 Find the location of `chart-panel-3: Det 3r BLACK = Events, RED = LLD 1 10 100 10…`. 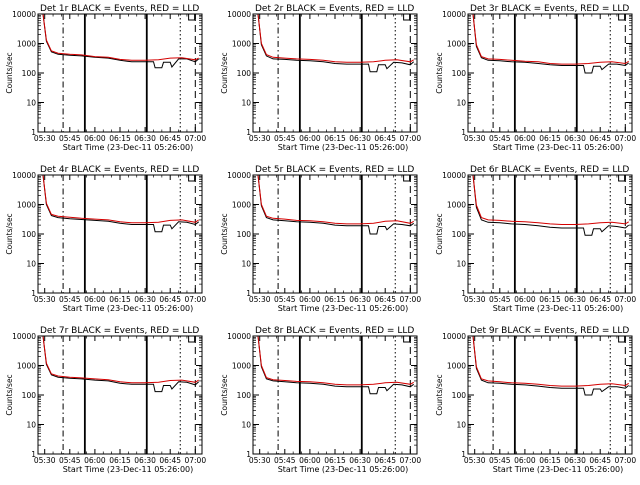

chart-panel-3: Det 3r BLACK = Events, RED = LLD 1 10 100 10… is located at coordinates (535, 78).